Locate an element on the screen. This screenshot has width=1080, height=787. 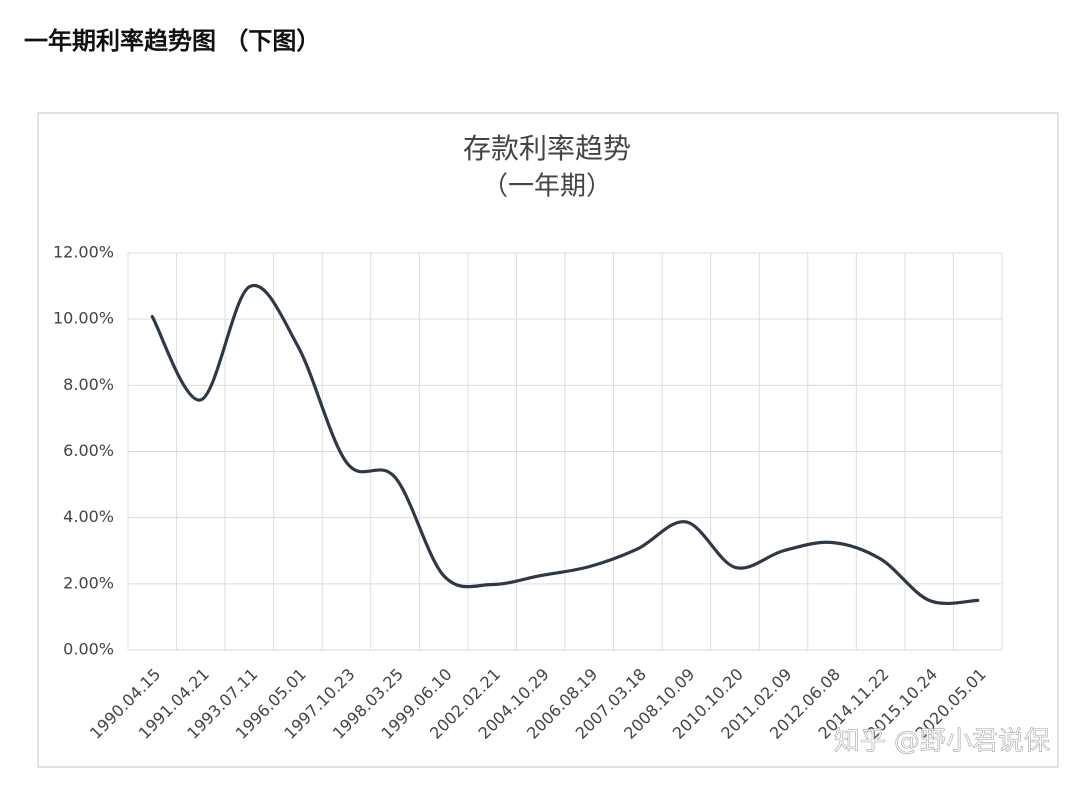
y-tick-label: 6.00% is located at coordinates (88, 450).